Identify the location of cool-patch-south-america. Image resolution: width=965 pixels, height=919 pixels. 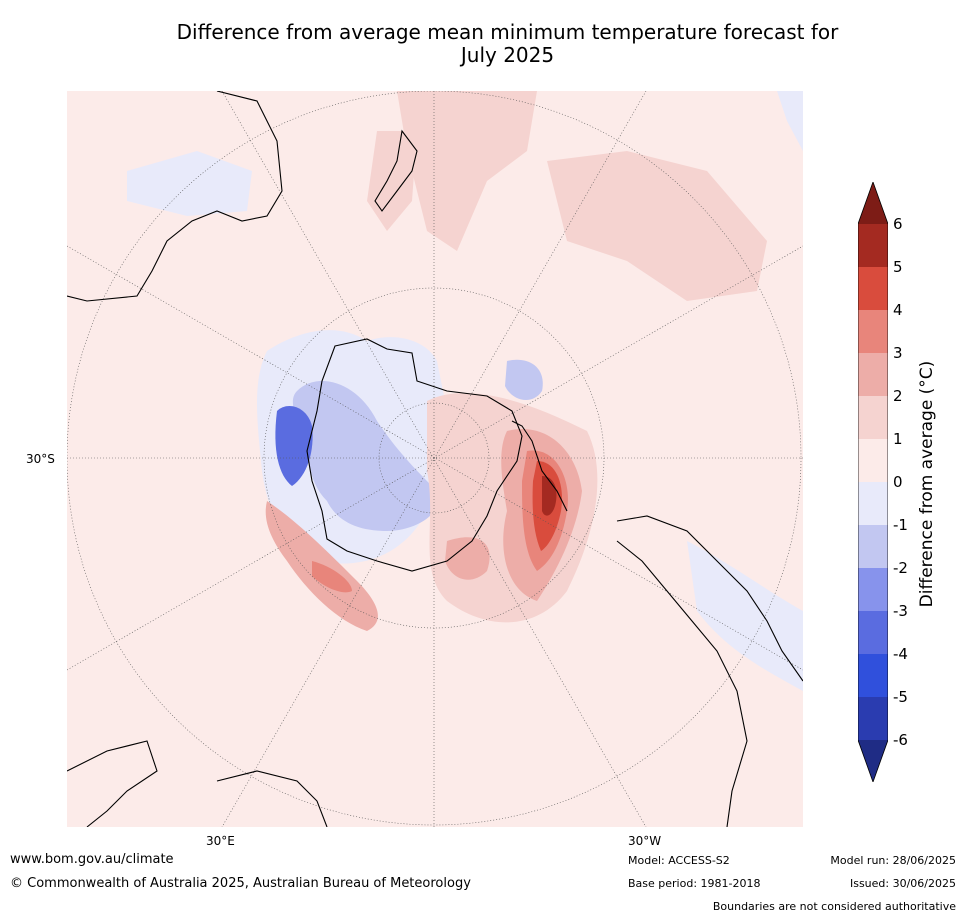
(745, 616).